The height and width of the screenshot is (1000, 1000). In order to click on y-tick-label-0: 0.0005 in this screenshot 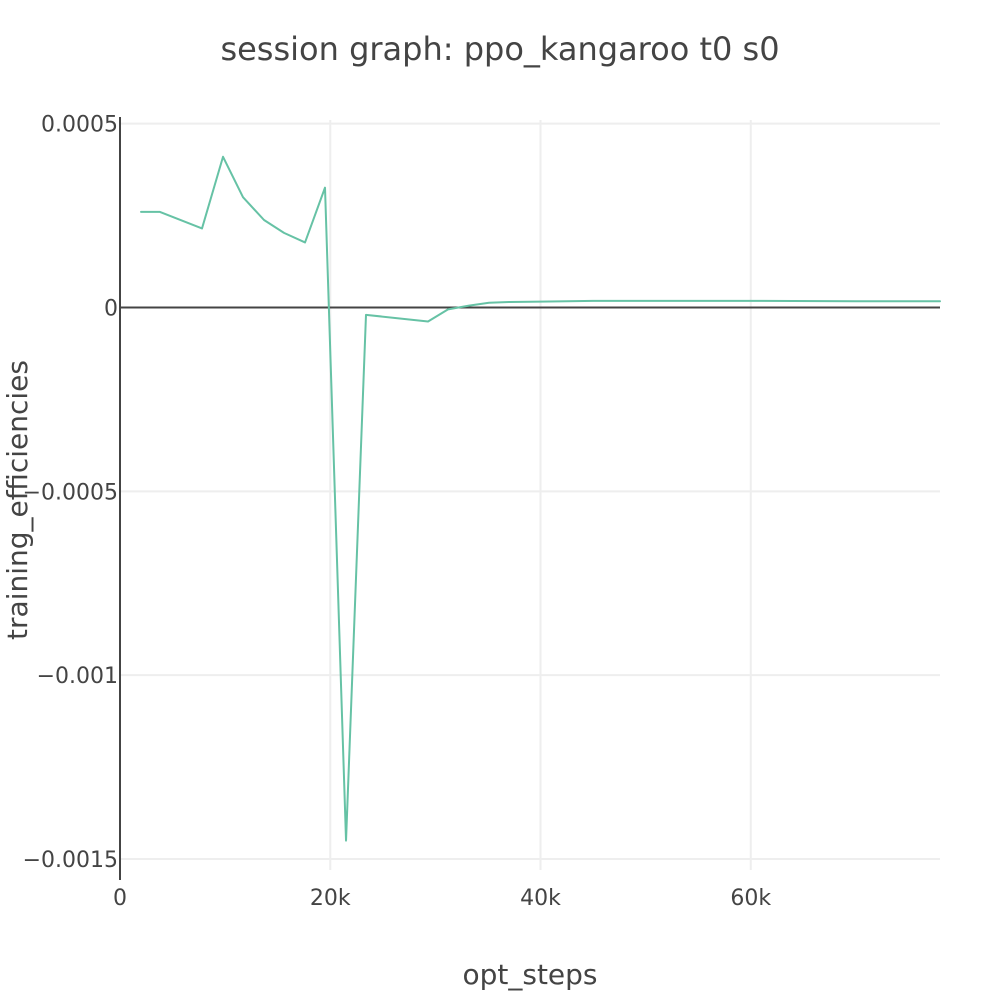, I will do `click(79, 125)`.